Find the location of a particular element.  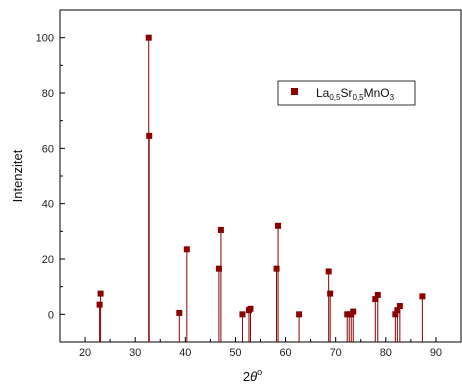

legend-part: Sr is located at coordinates (346, 93).